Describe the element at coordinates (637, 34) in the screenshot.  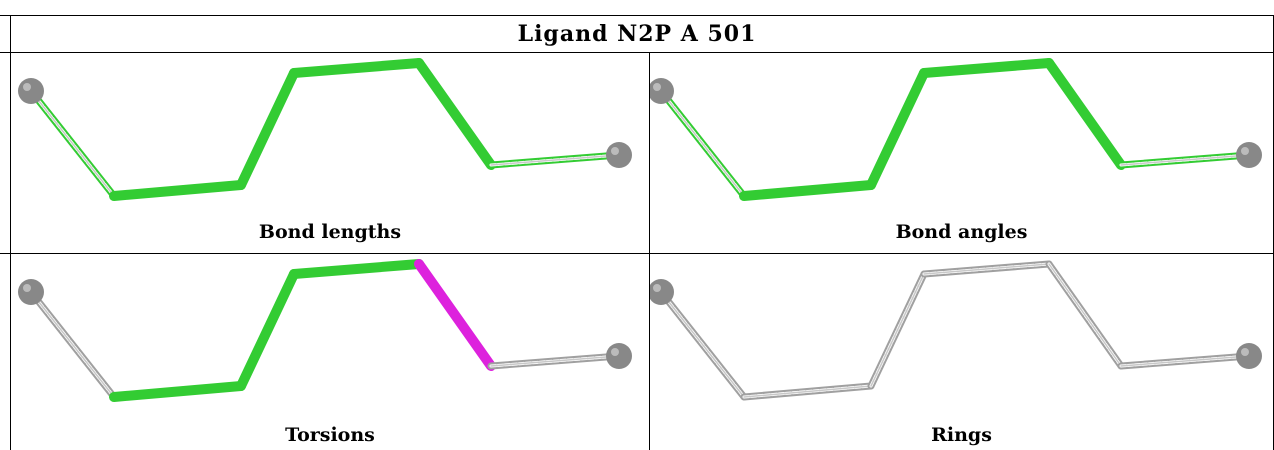
I see `ligand-title: Ligand N2P A 501` at that location.